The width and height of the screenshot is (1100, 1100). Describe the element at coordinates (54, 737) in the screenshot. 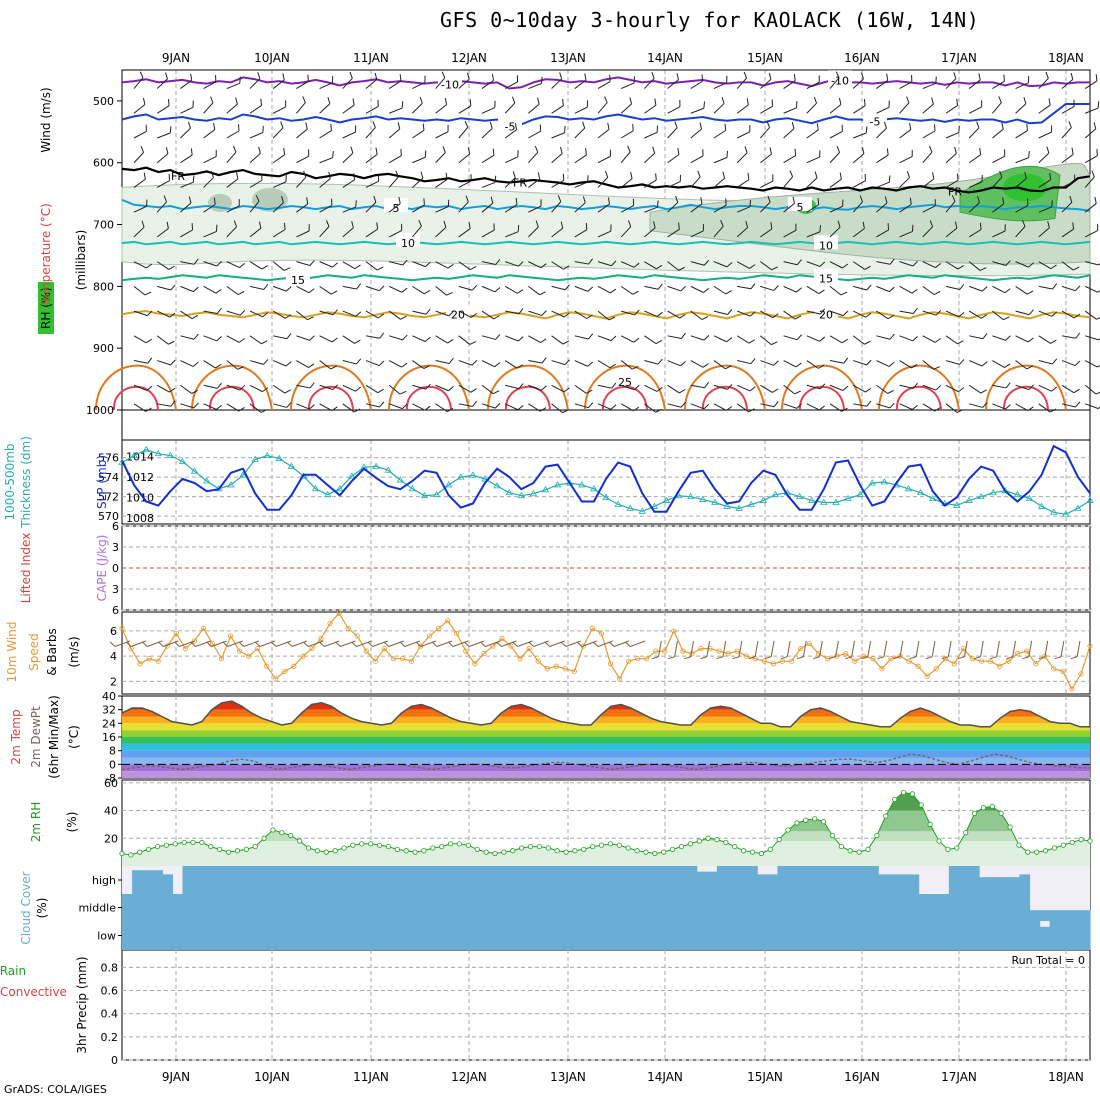

I see `temp-label-3: (6hr Min/Max)` at that location.